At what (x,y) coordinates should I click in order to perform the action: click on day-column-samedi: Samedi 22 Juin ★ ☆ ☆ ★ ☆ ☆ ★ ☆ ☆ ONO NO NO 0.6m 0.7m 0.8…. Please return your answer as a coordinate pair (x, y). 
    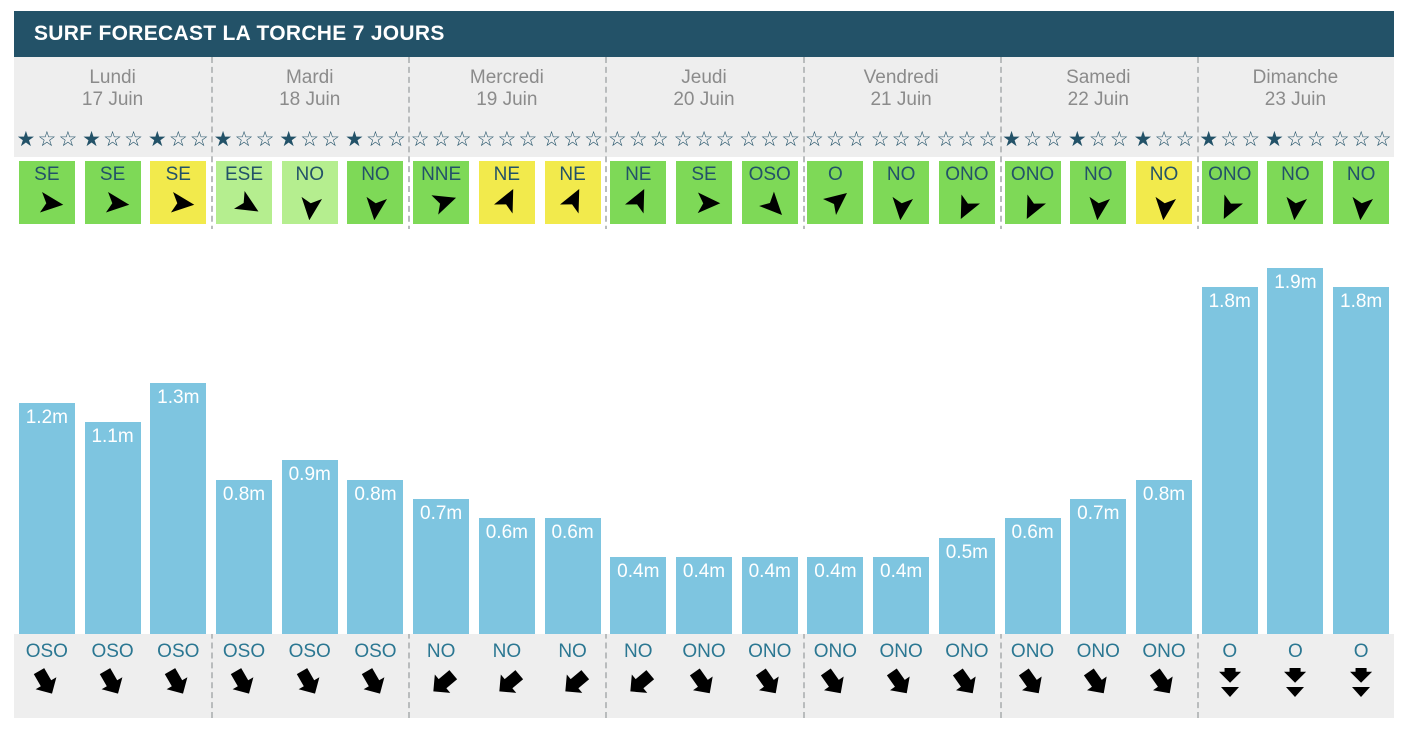
    Looking at the image, I should click on (1098, 387).